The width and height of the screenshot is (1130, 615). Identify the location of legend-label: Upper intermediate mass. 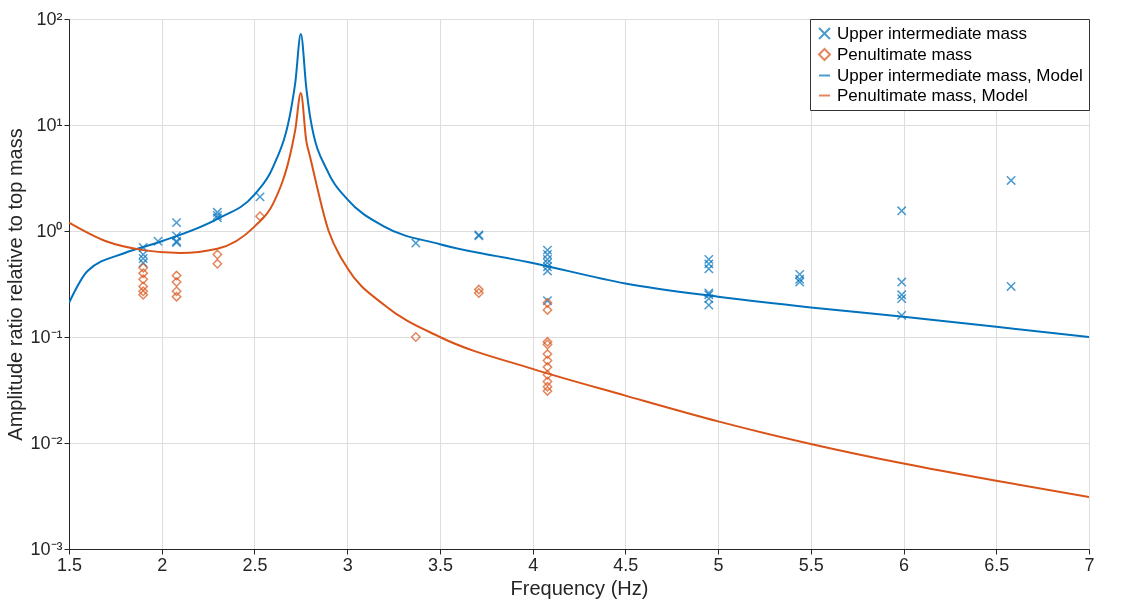
(932, 33).